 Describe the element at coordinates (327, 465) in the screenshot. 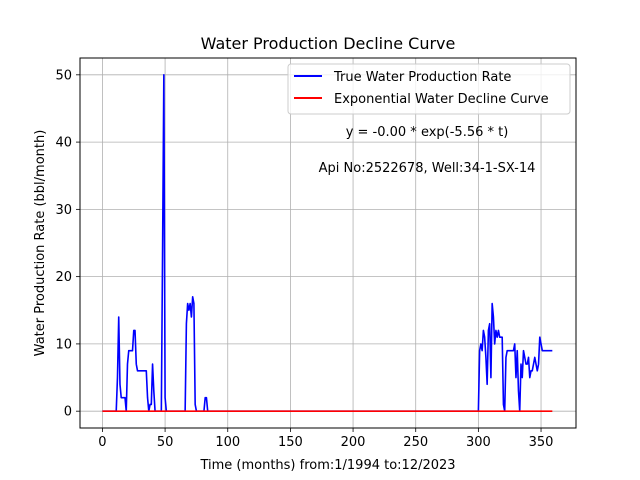

I see `x-axis-title: Time (months) from:1/1994 to:12/2023` at that location.